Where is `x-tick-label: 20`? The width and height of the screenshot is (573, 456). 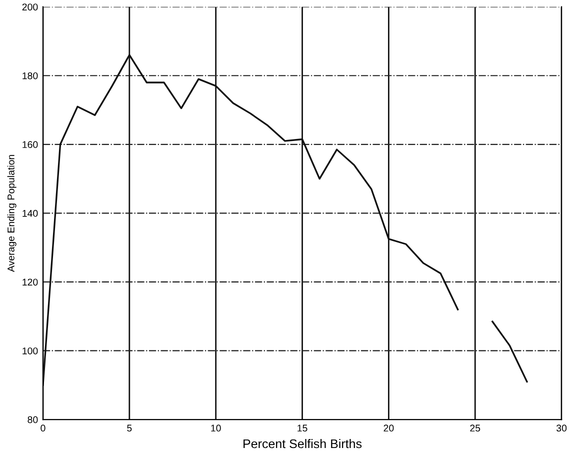
x-tick-label: 20 is located at coordinates (389, 428).